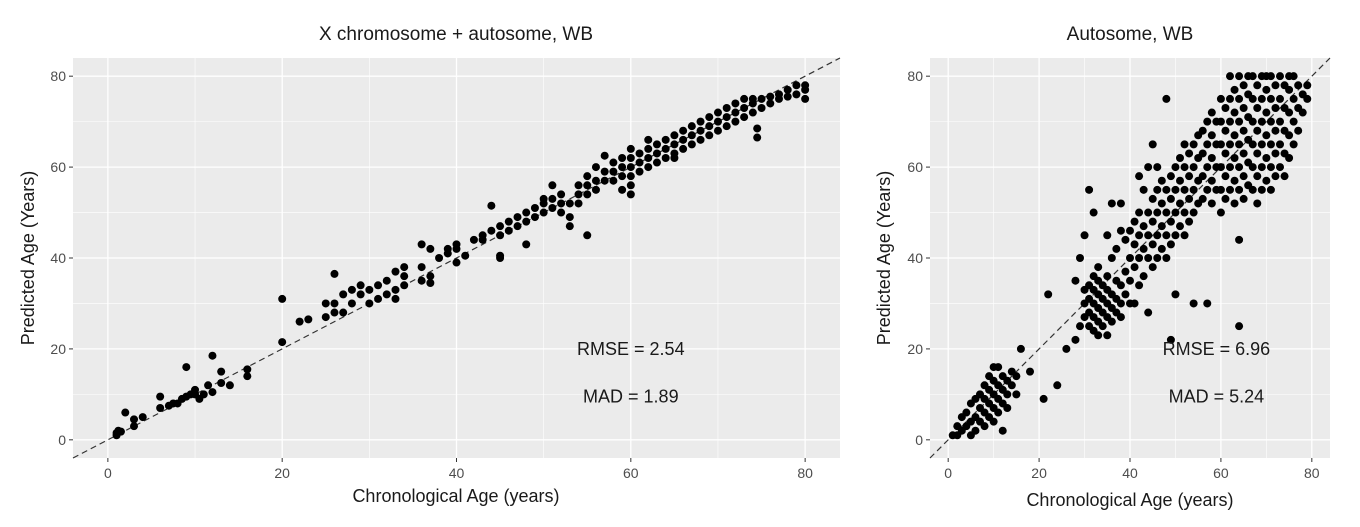 Image resolution: width=1360 pixels, height=527 pixels. Describe the element at coordinates (28, 258) in the screenshot. I see `y-axis-label-left: Predicted Age (Years)` at that location.